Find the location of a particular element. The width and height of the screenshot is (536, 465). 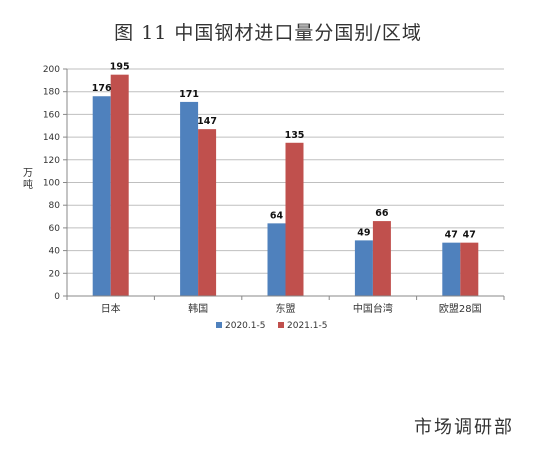

x-category-label: 东盟 is located at coordinates (286, 308).